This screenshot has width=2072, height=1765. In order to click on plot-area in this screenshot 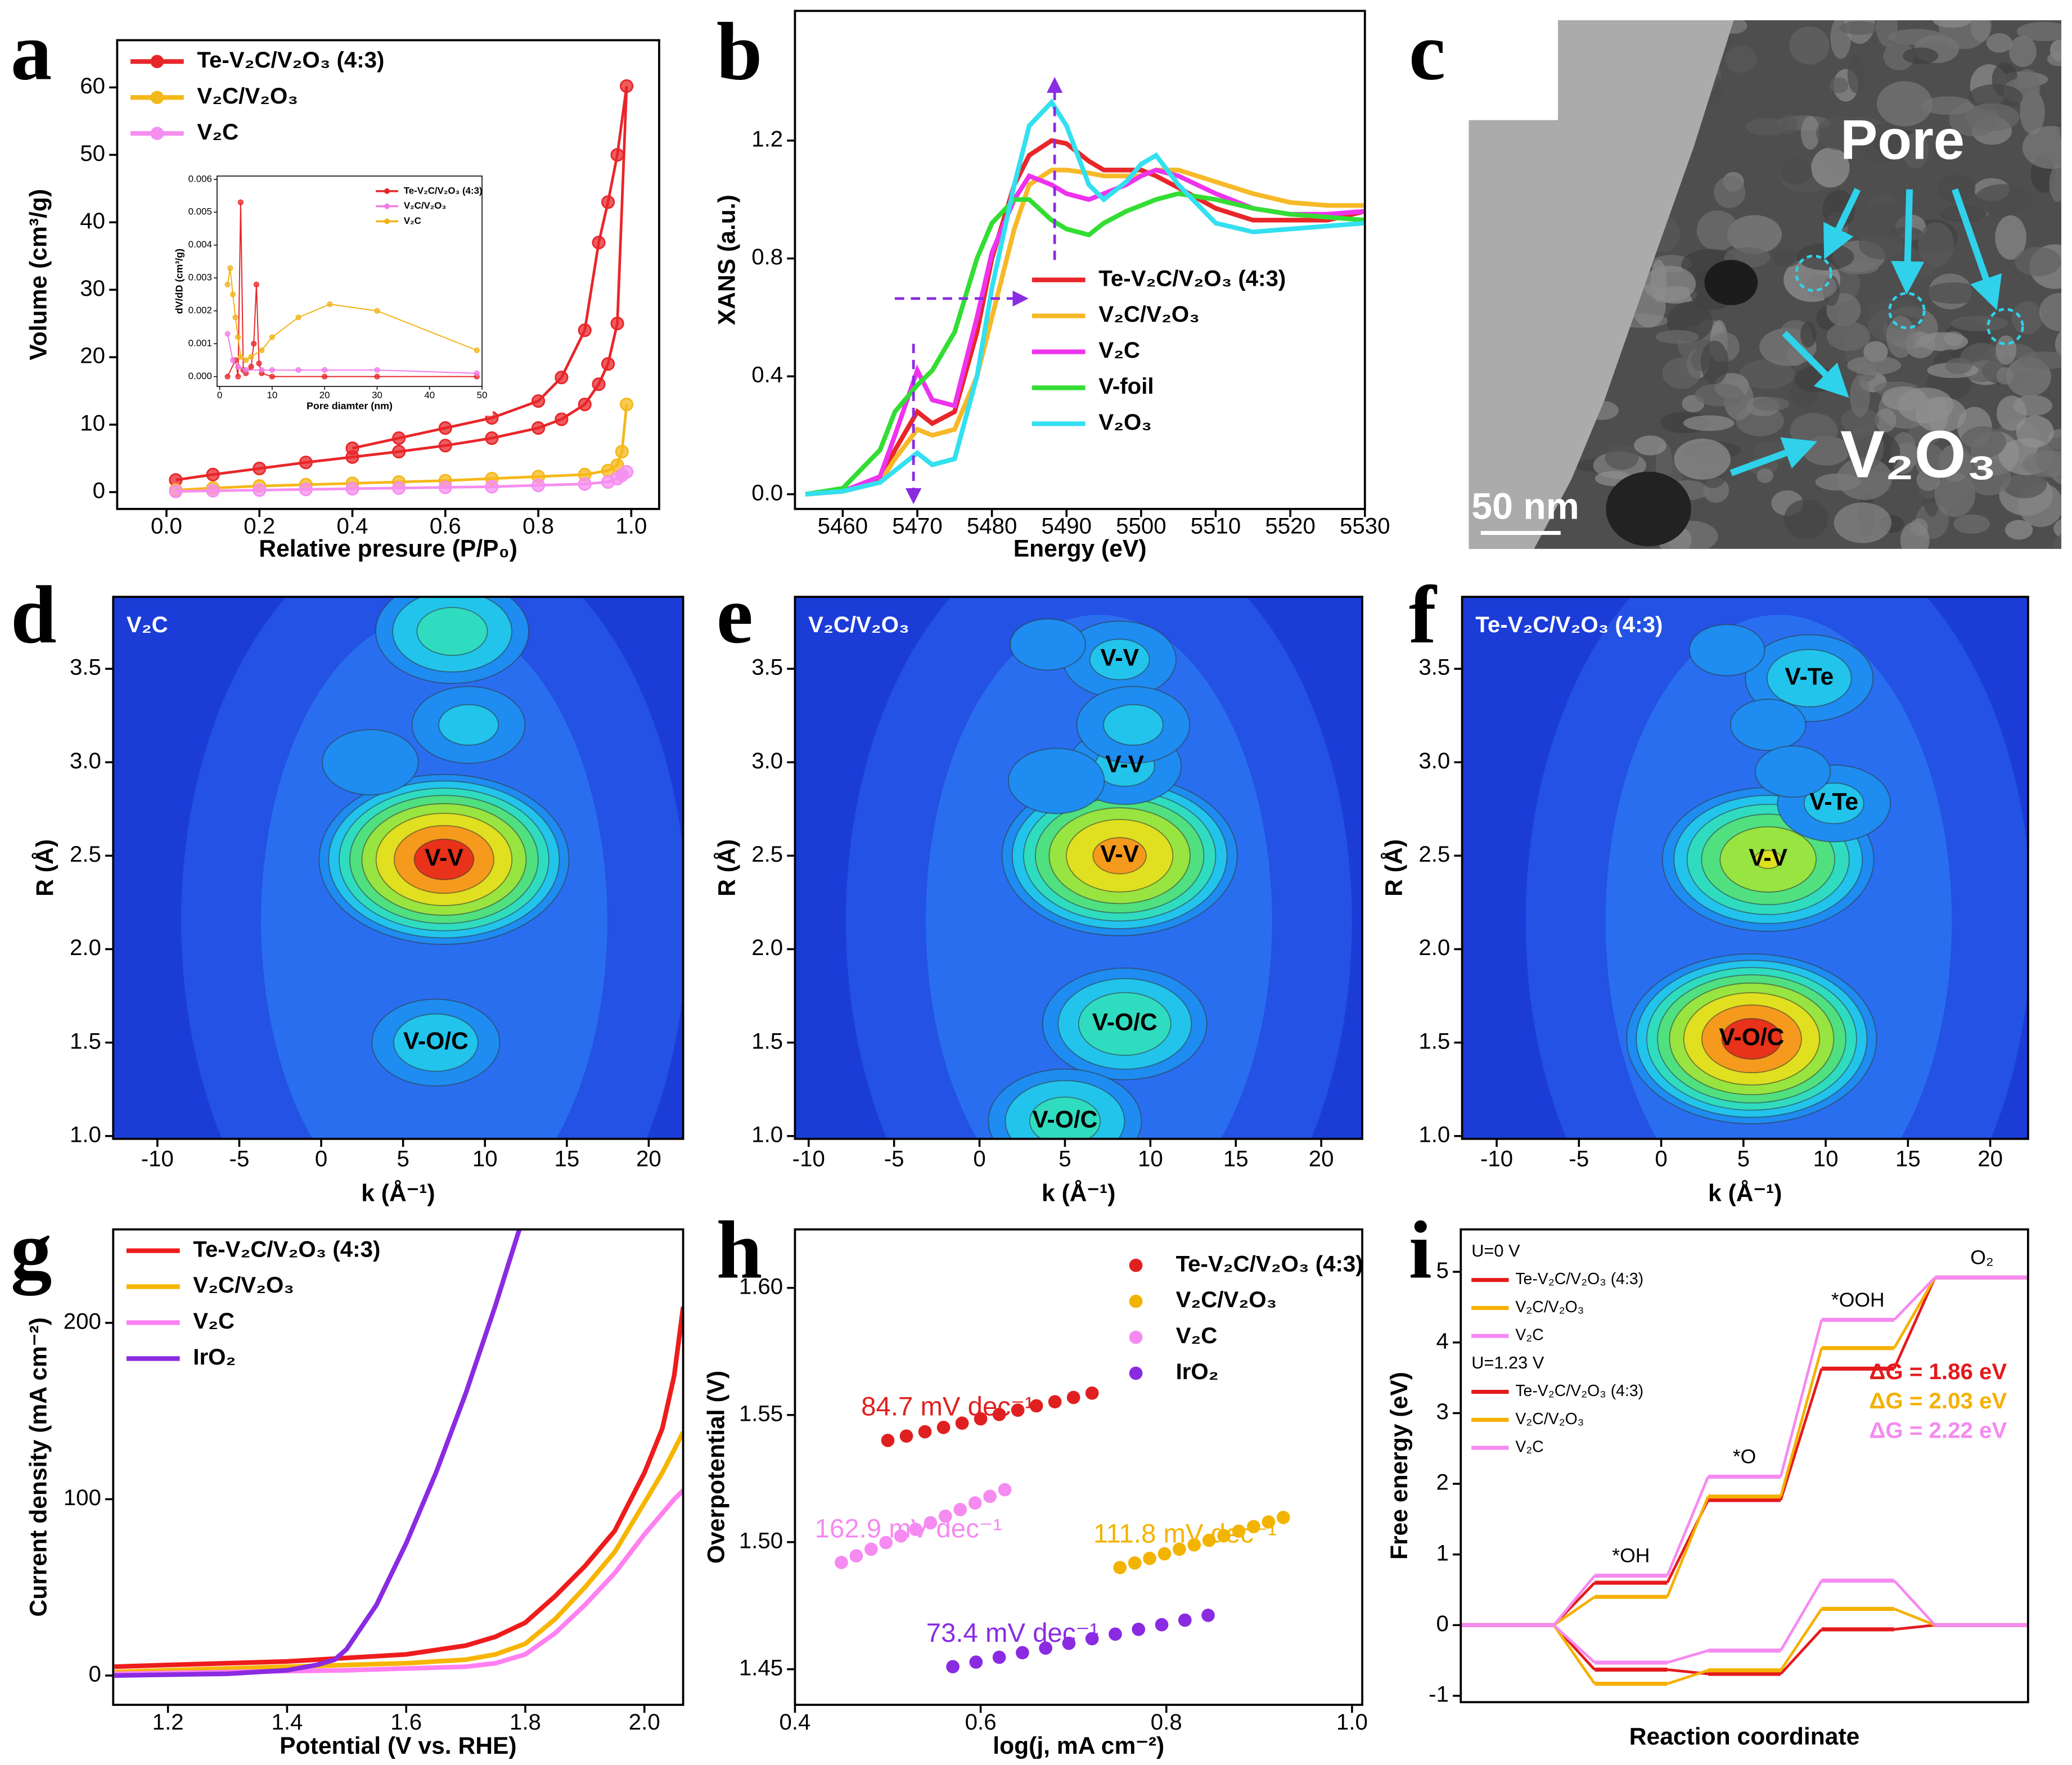, I will do `click(1745, 1480)`.